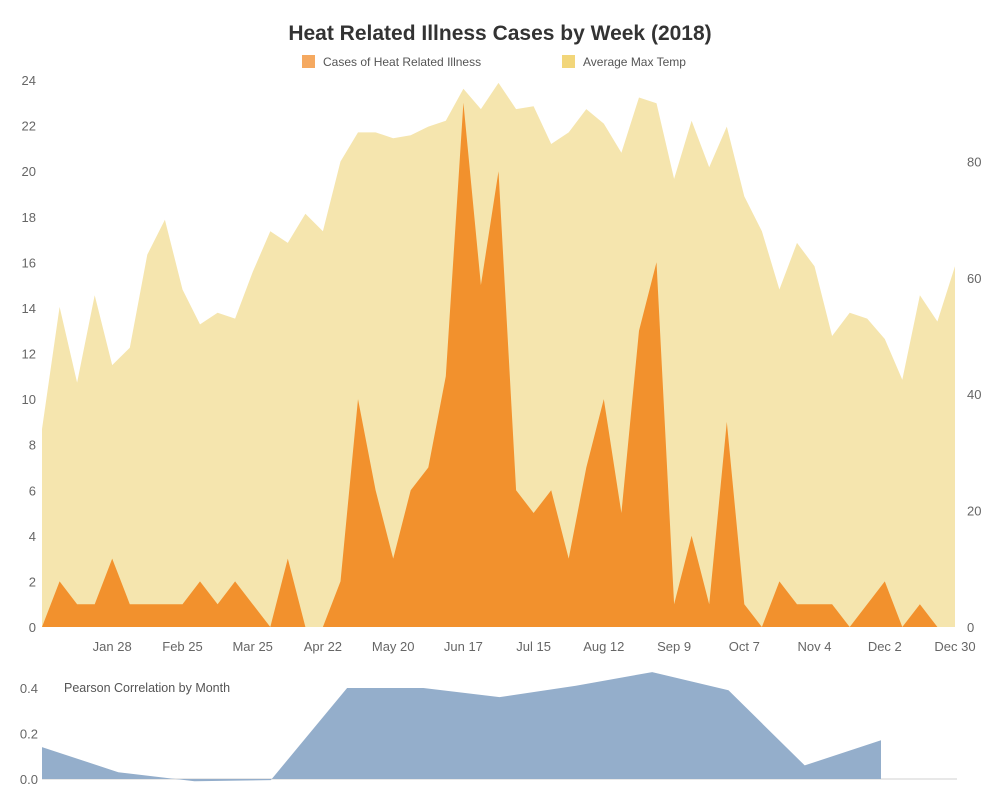 Image resolution: width=1000 pixels, height=800 pixels. What do you see at coordinates (308, 61) in the screenshot?
I see `legend-swatch-cases` at bounding box center [308, 61].